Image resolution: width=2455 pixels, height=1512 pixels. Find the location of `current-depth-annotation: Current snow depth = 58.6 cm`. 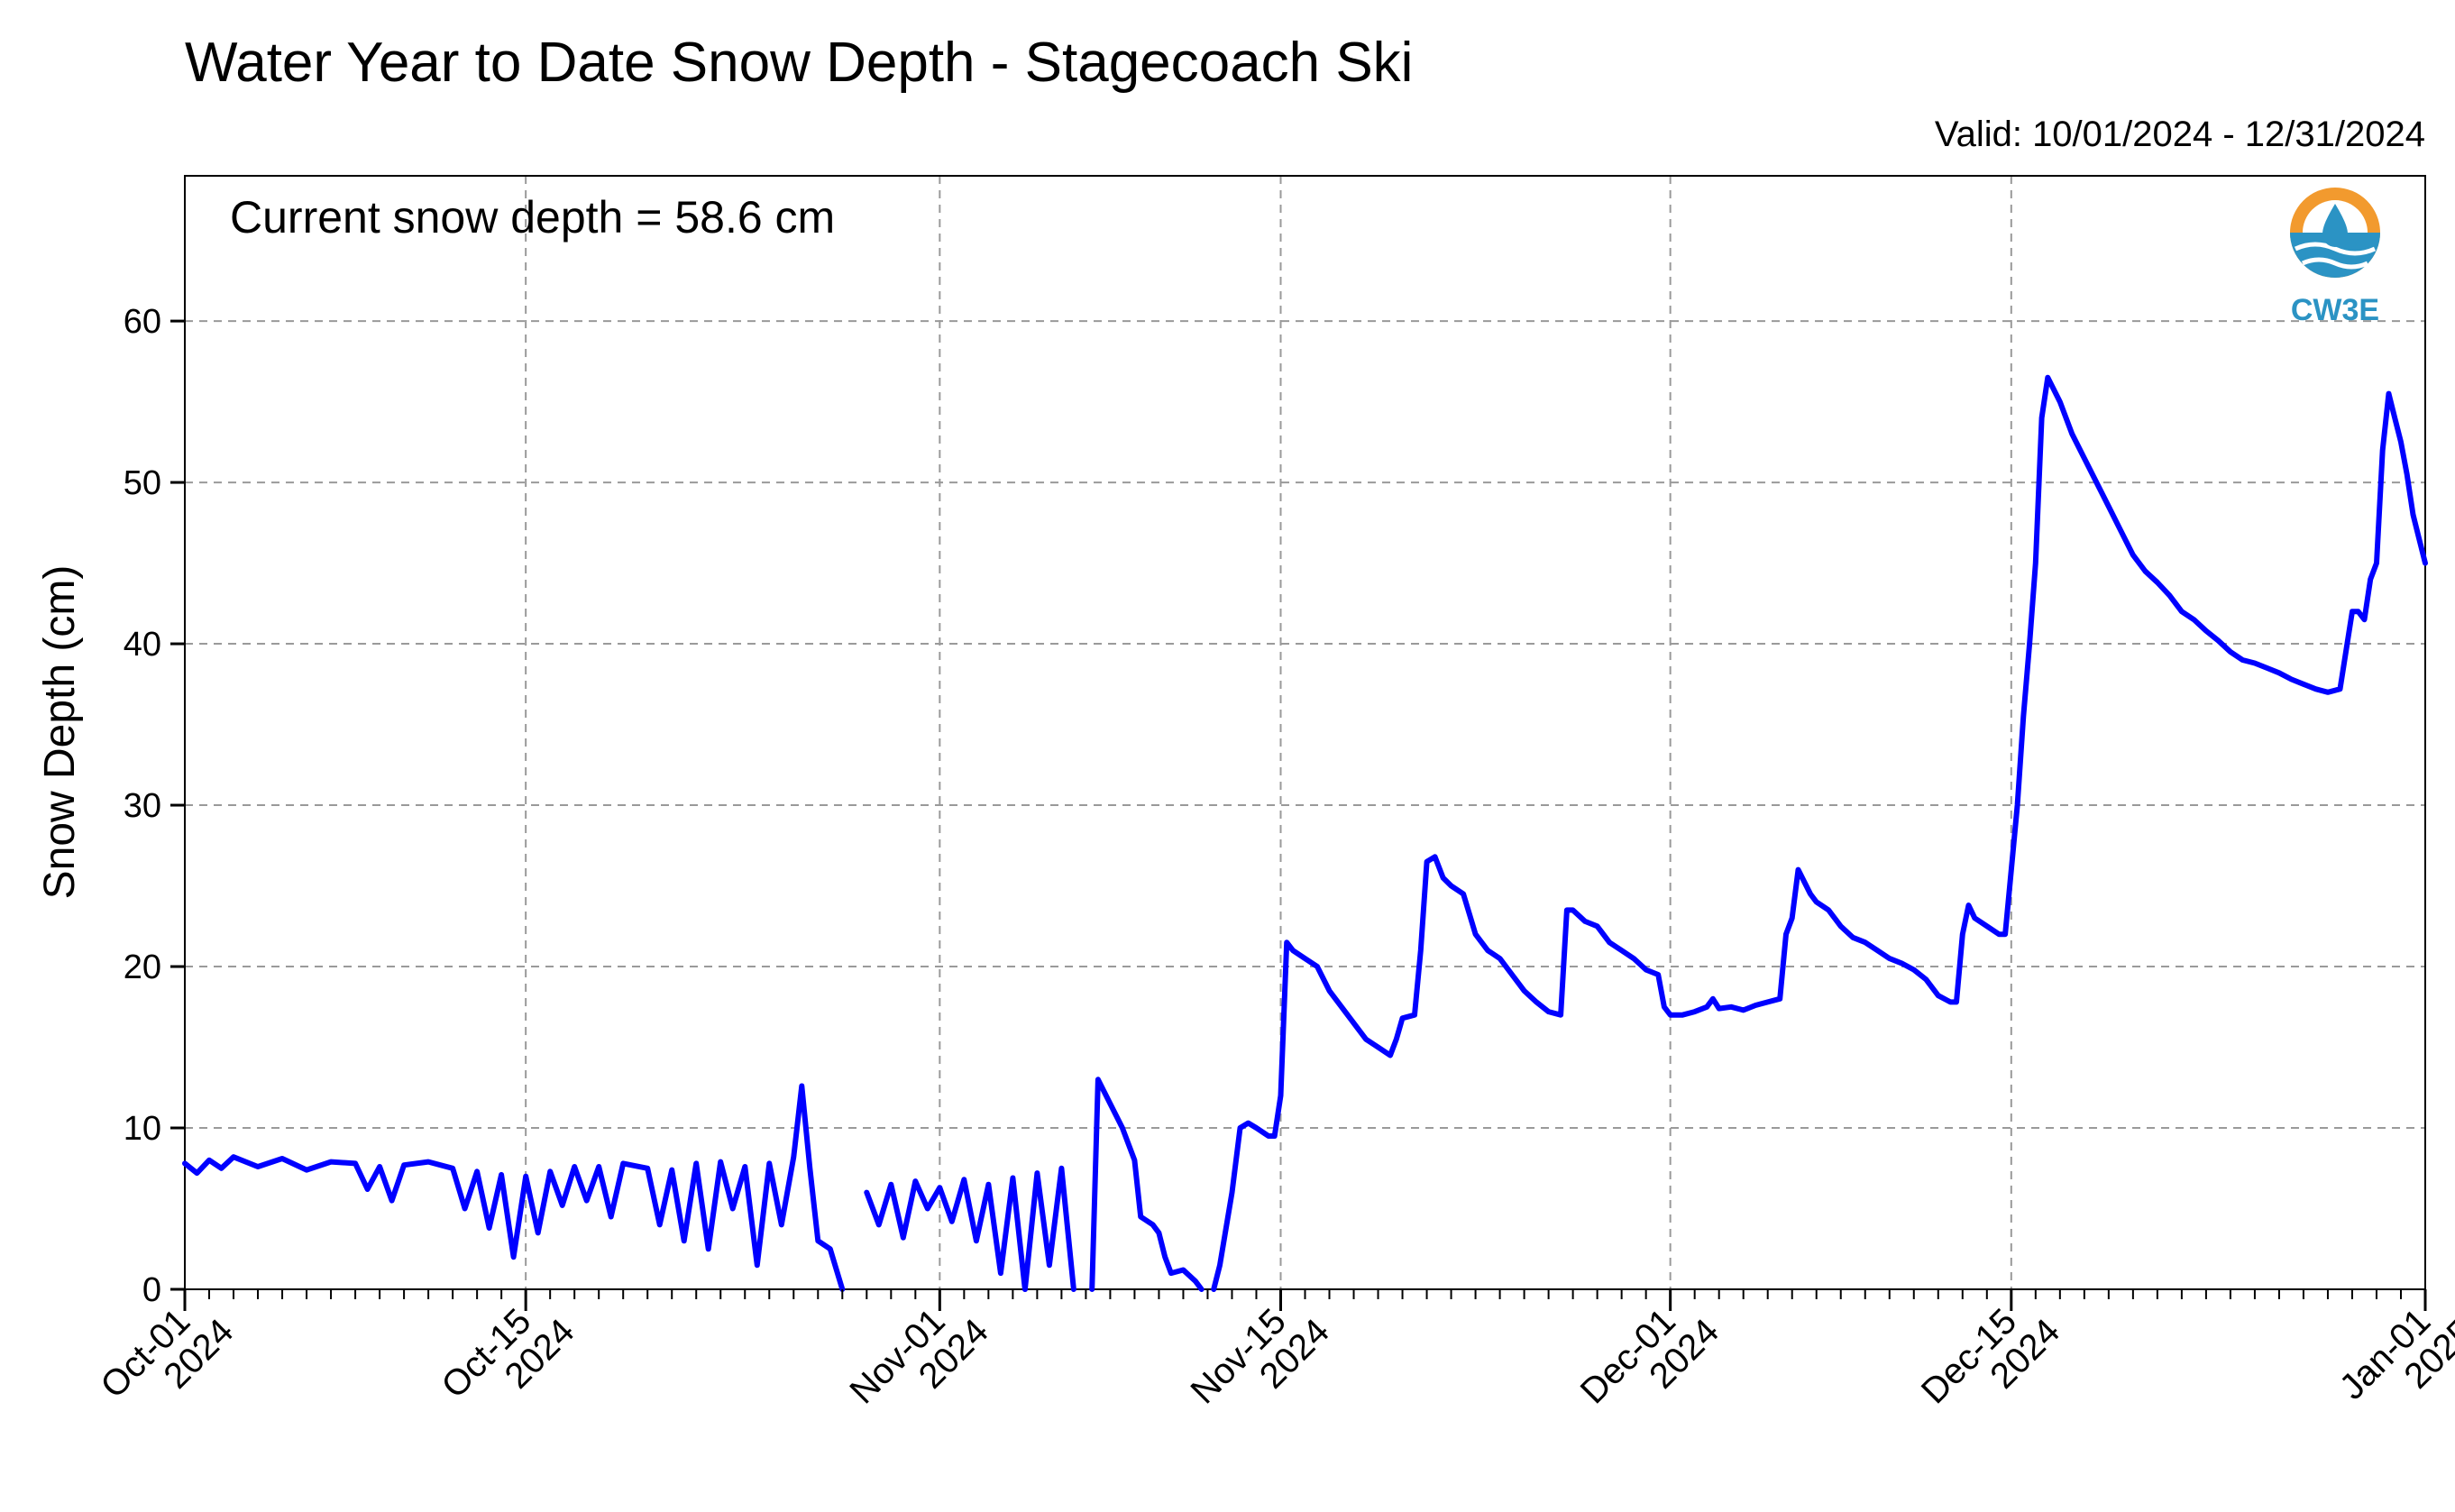

current-depth-annotation: Current snow depth = 58.6 cm is located at coordinates (532, 218).